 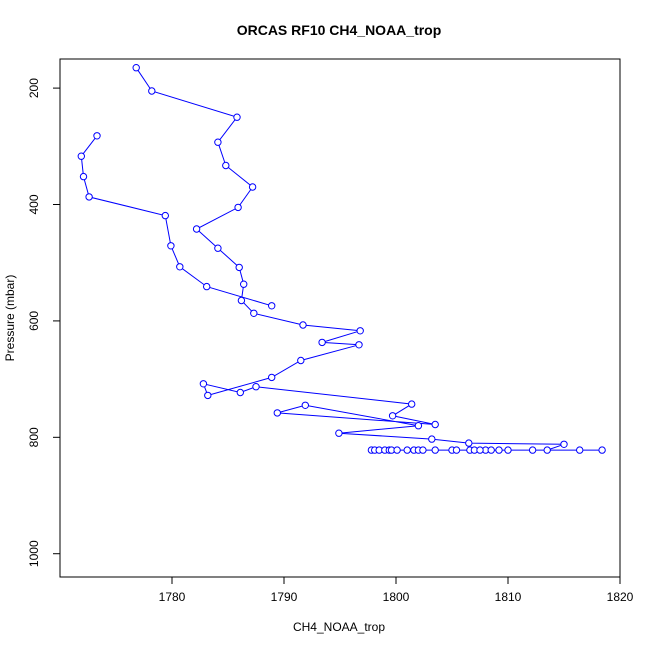 I want to click on chart-title: ORCAS RF10 CH4_NOAA_trop, so click(x=339, y=30).